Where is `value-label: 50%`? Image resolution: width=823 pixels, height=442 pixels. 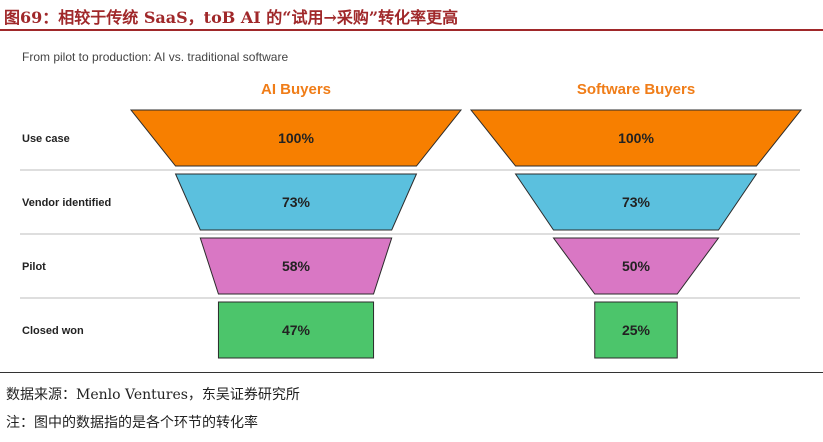
value-label: 50% is located at coordinates (636, 266).